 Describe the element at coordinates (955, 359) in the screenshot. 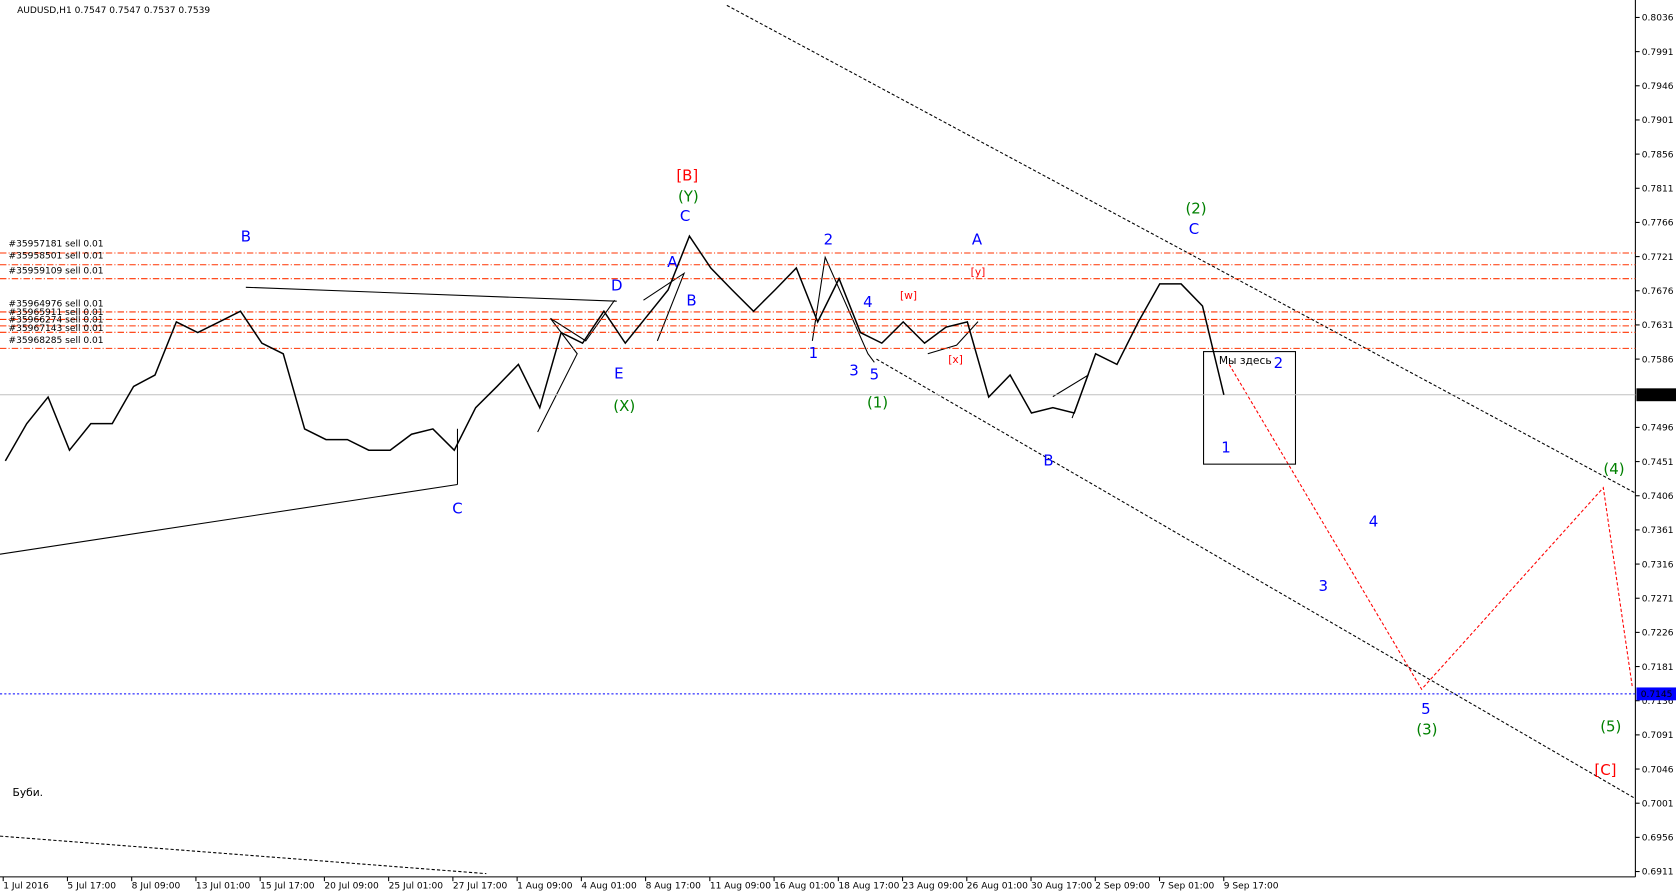

I see `wave-label: [x]` at that location.